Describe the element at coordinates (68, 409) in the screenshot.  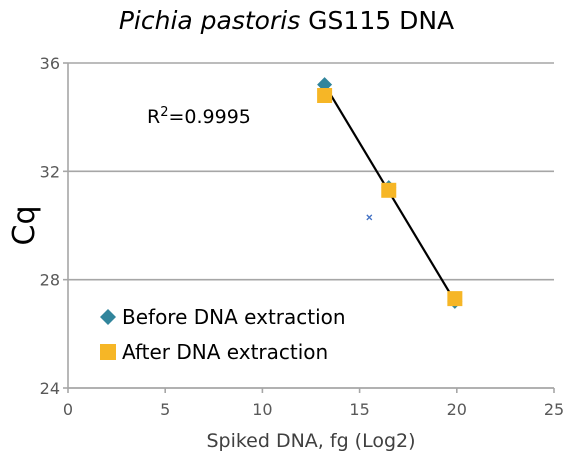
I see `x-tick-label-0: 0` at that location.